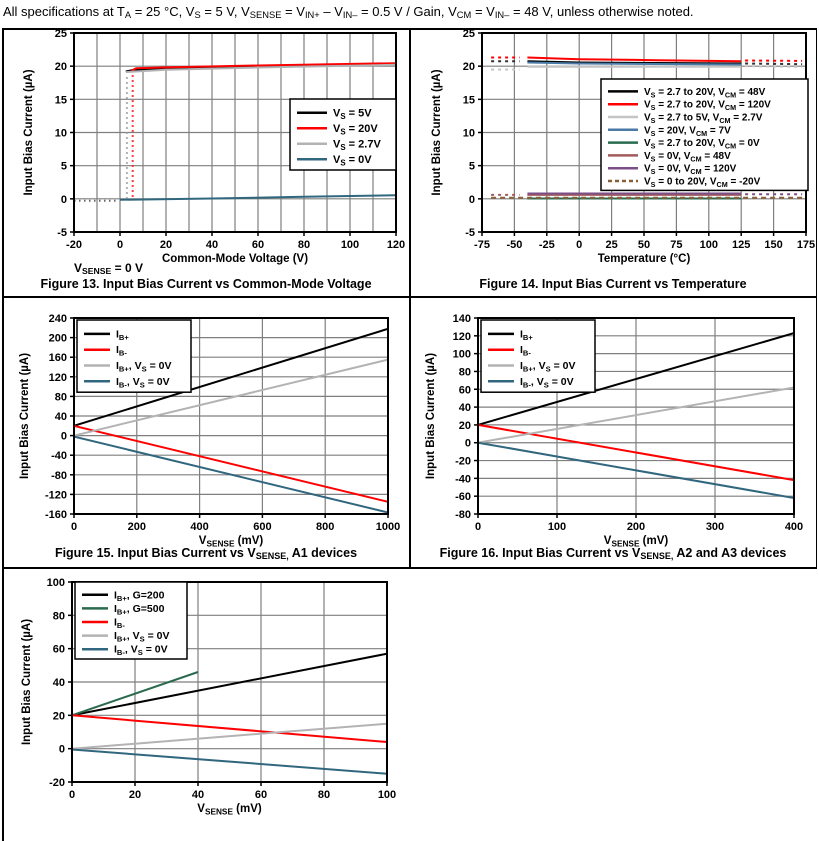 This screenshot has width=819, height=841. Describe the element at coordinates (644, 259) in the screenshot. I see `x-axis-title: Temperature (°C)` at that location.